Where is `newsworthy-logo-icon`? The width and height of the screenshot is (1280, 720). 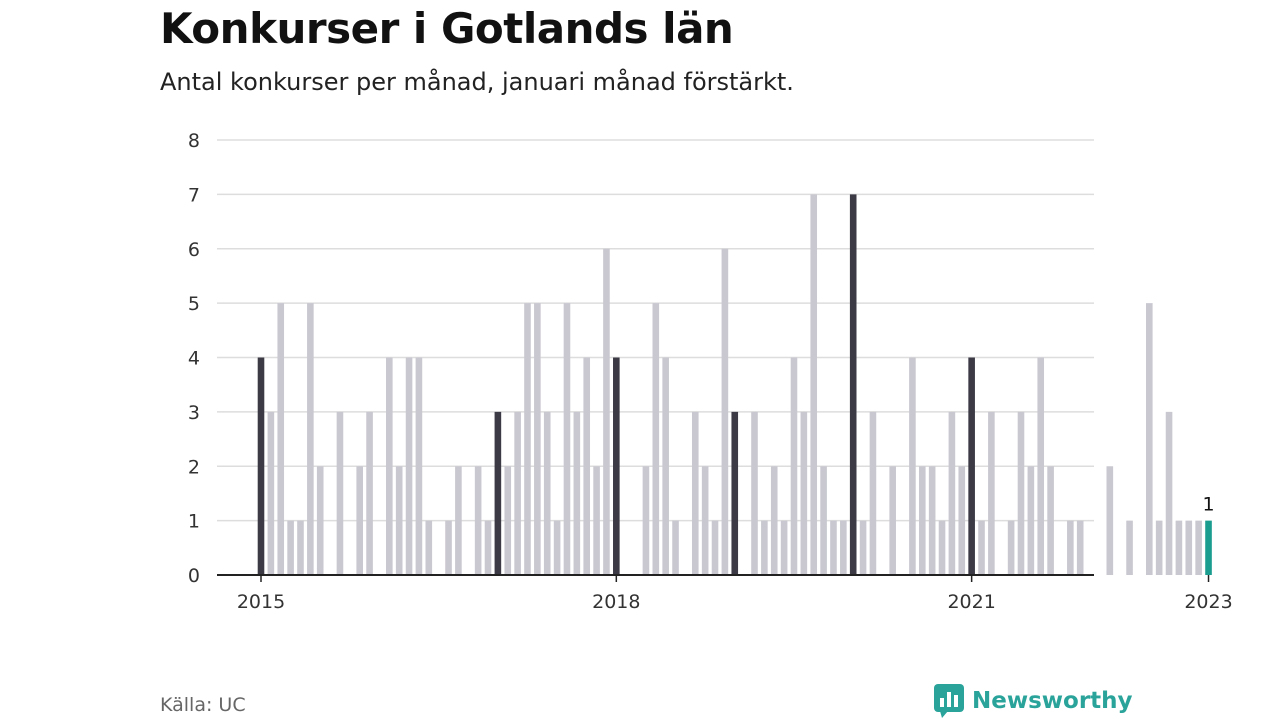 newsworthy-logo-icon is located at coordinates (949, 701).